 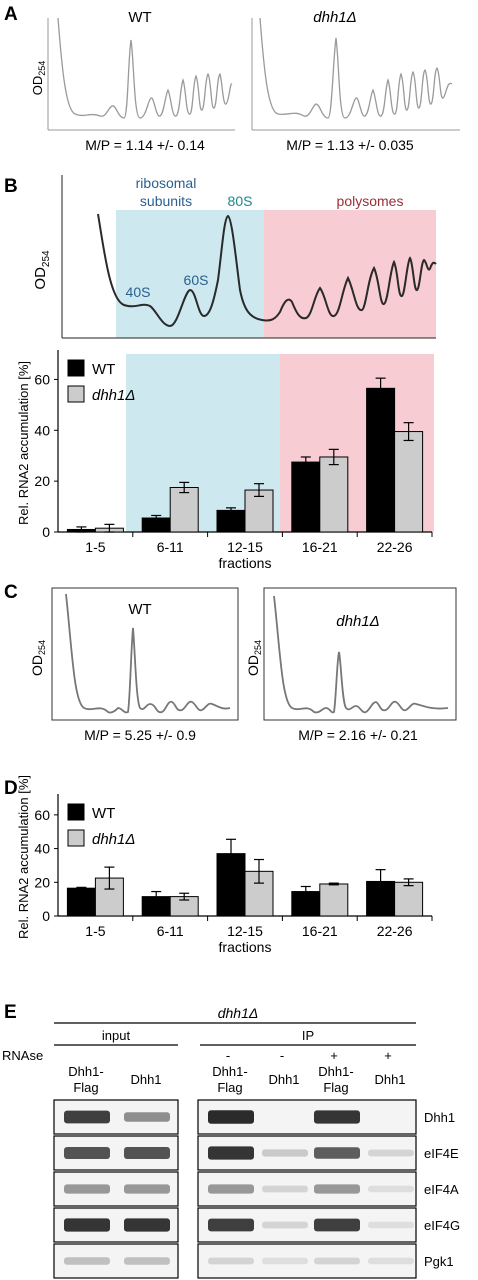 What do you see at coordinates (46, 258) in the screenshot?
I see `panel-b-ylabel-sub: 254` at bounding box center [46, 258].